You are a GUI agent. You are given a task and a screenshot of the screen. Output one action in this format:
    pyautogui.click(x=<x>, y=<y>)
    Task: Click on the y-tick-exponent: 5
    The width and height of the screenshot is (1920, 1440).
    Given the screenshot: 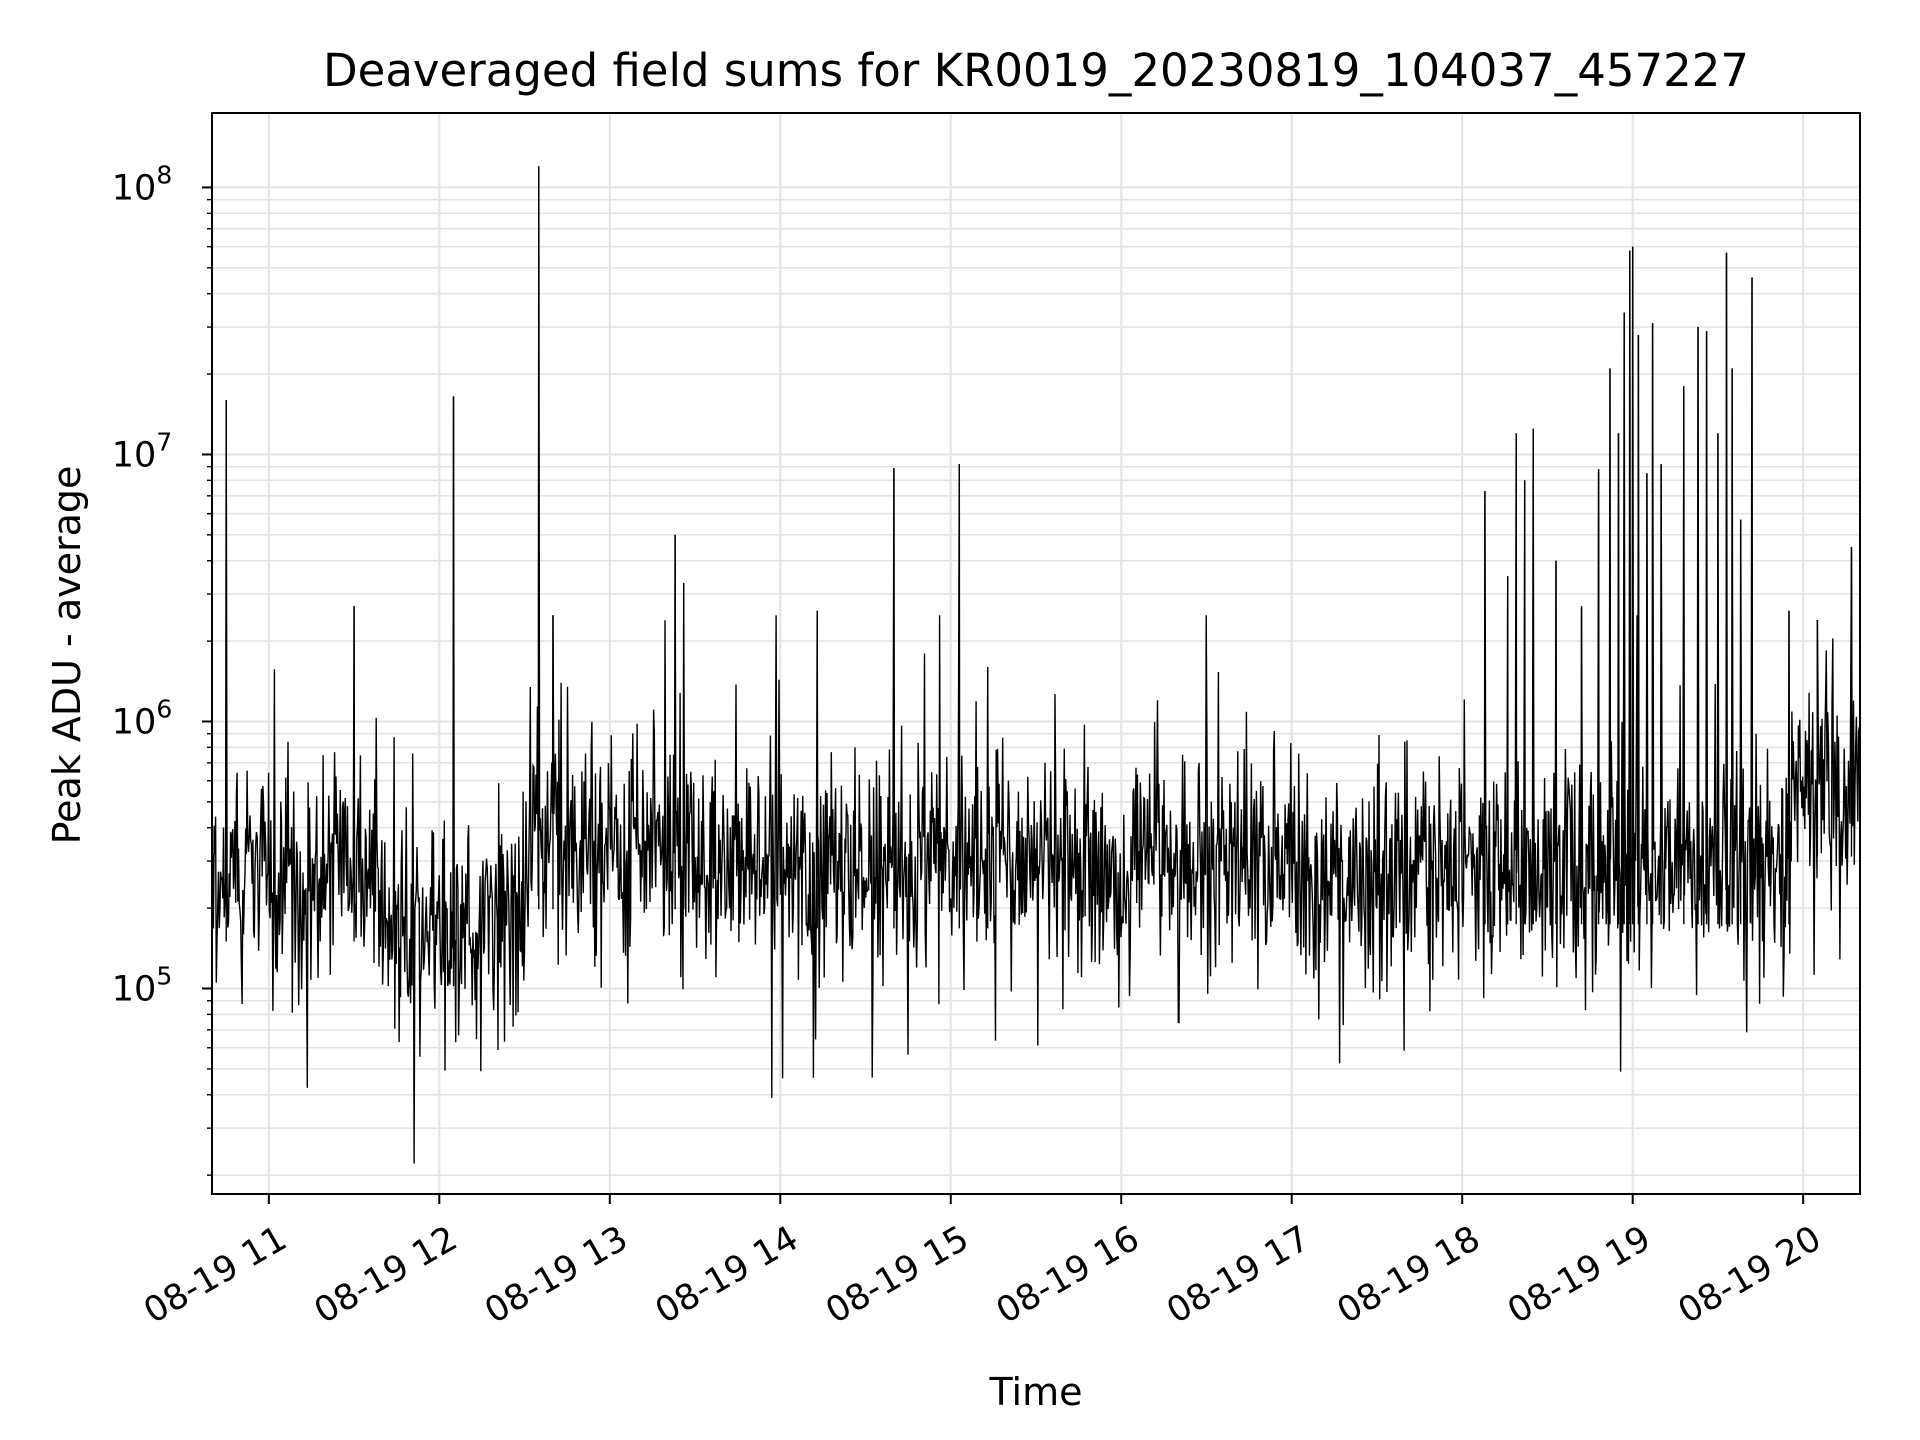 What is the action you would take?
    pyautogui.click(x=164, y=976)
    